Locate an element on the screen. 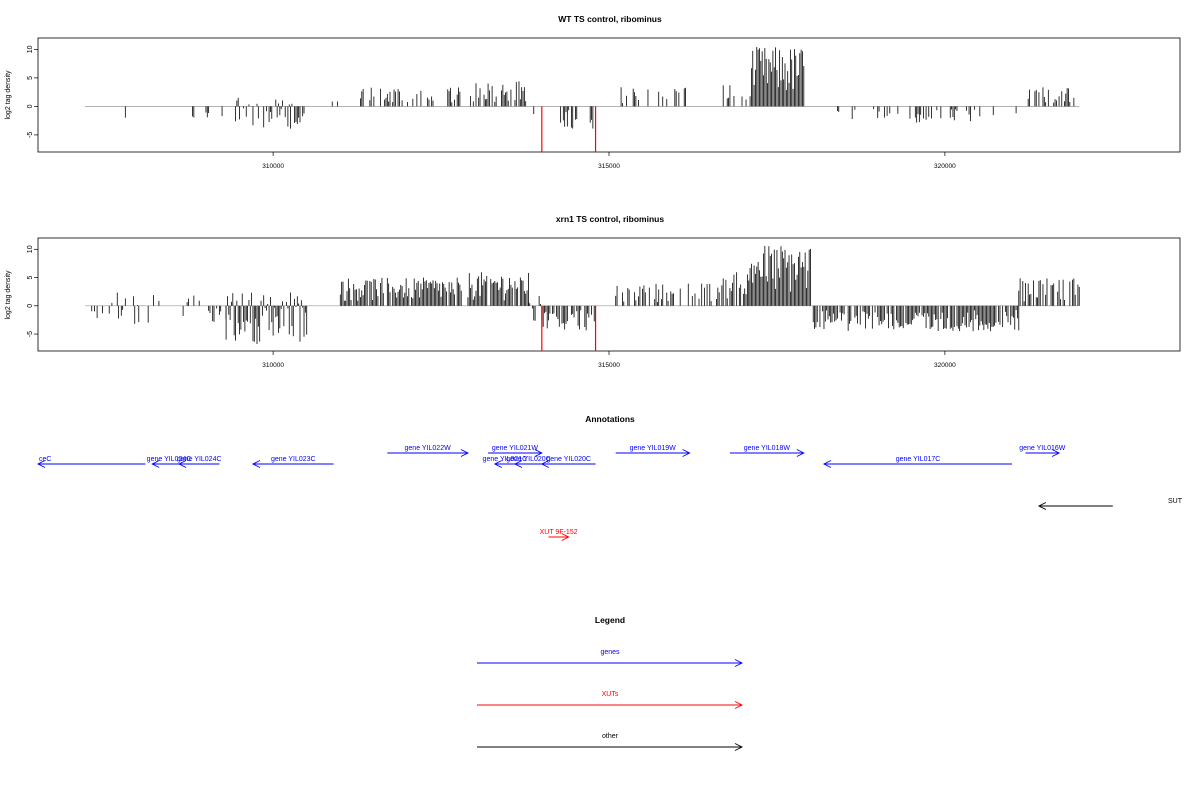  legend-label: XUTs is located at coordinates (610, 694).